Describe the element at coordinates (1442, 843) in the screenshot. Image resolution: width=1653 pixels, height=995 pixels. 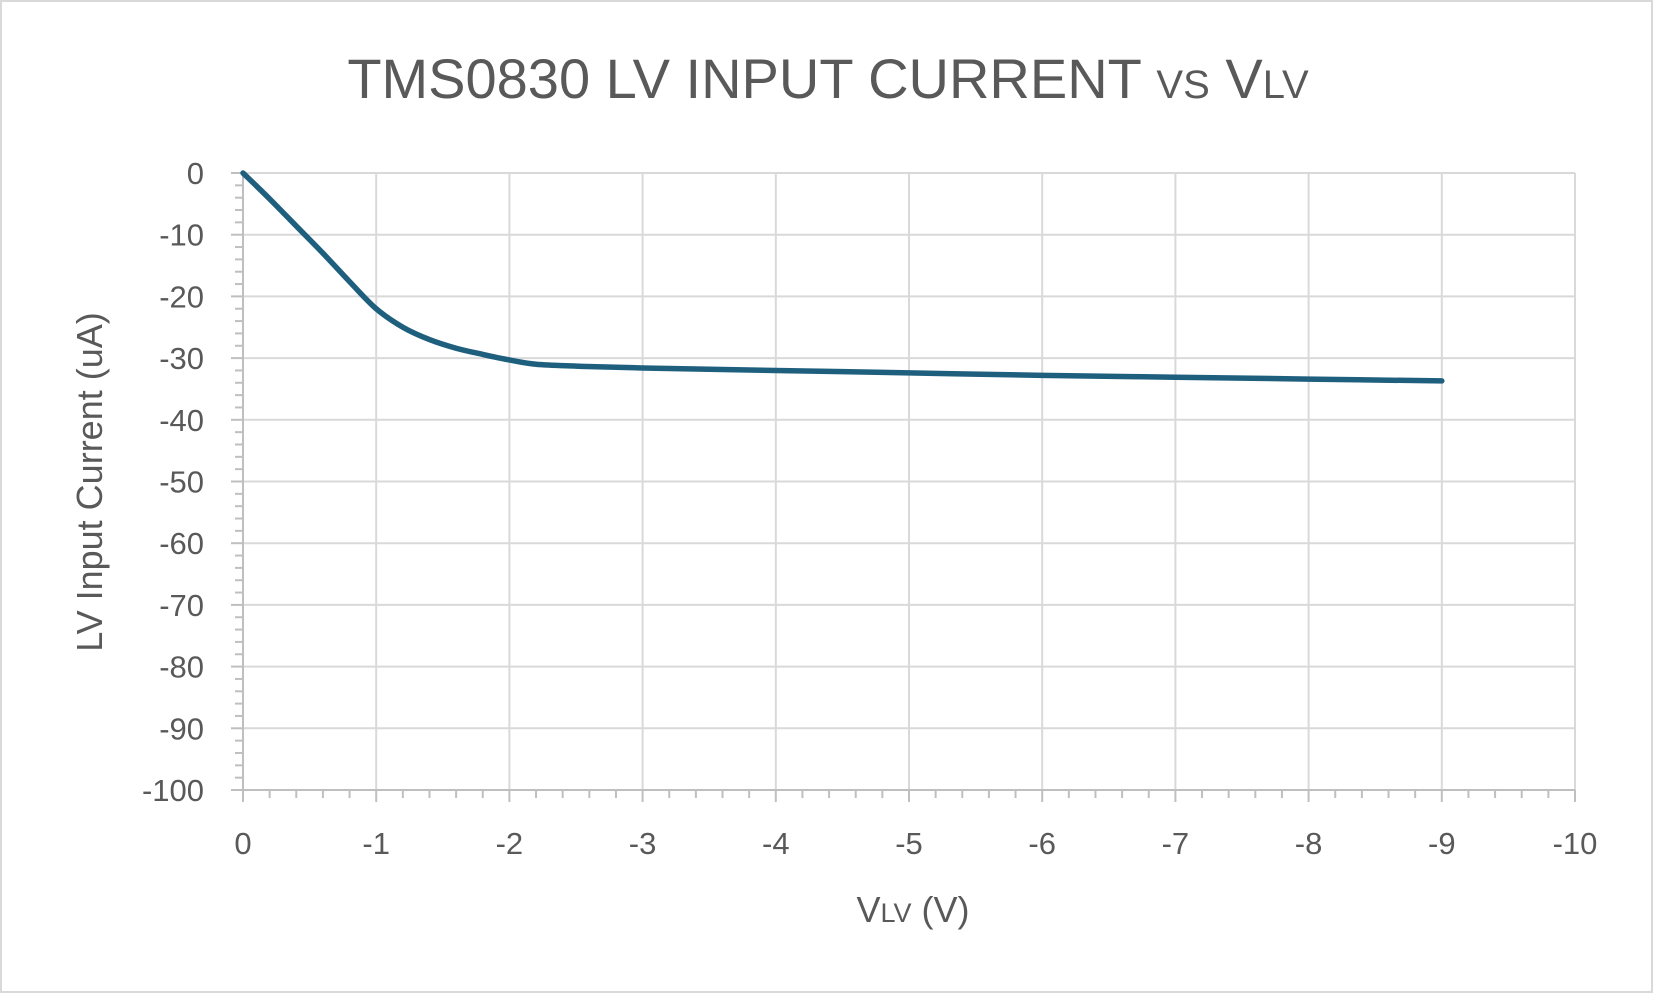
I see `x-tick-label: -9` at that location.